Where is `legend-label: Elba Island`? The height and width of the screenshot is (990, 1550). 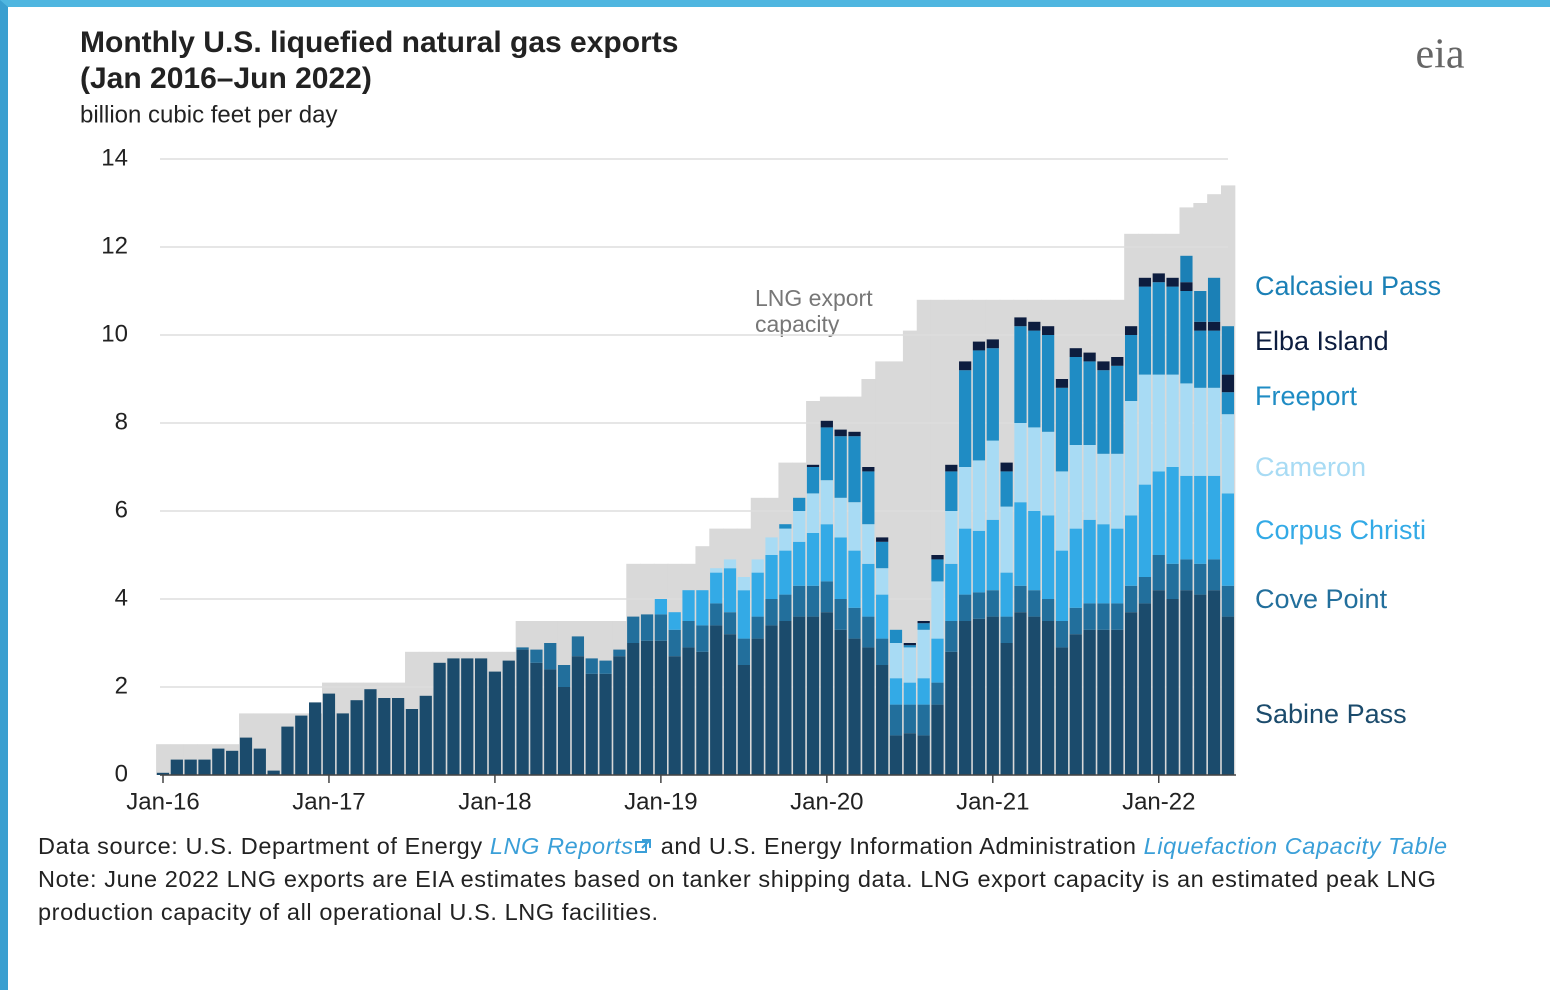
legend-label: Elba Island is located at coordinates (1322, 341).